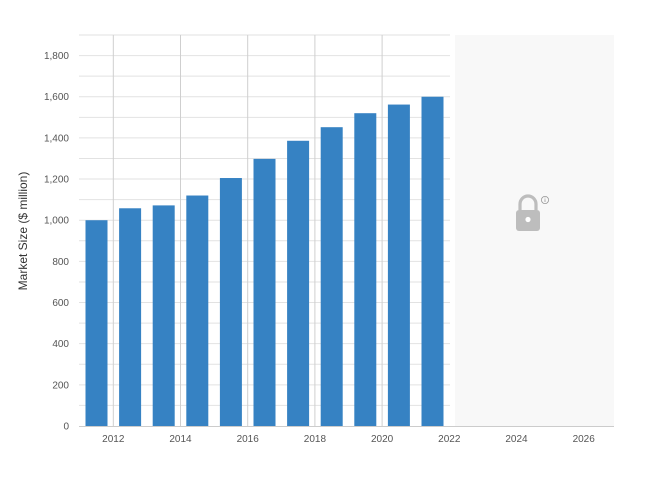 The width and height of the screenshot is (668, 484). I want to click on x-tick-label: 2026, so click(584, 439).